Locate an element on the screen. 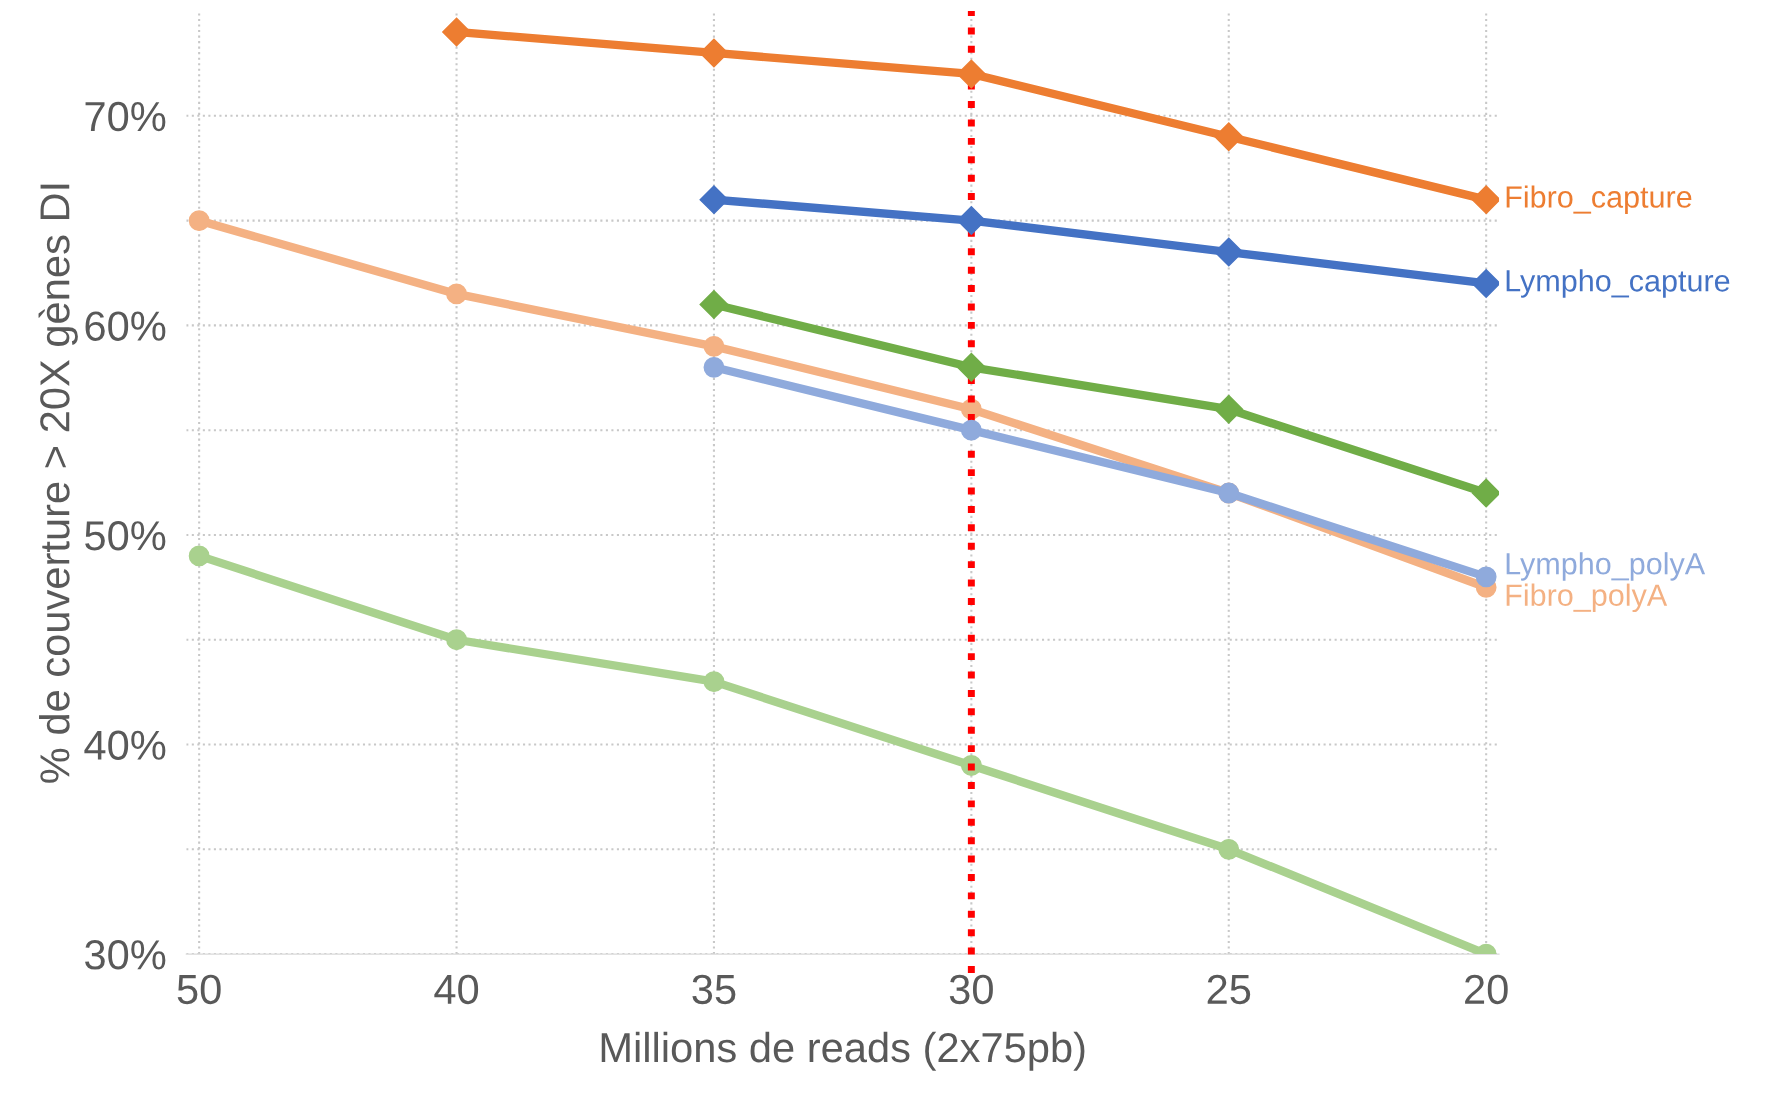 This screenshot has height=1103, width=1774. x-tick-label: 35 is located at coordinates (714, 989).